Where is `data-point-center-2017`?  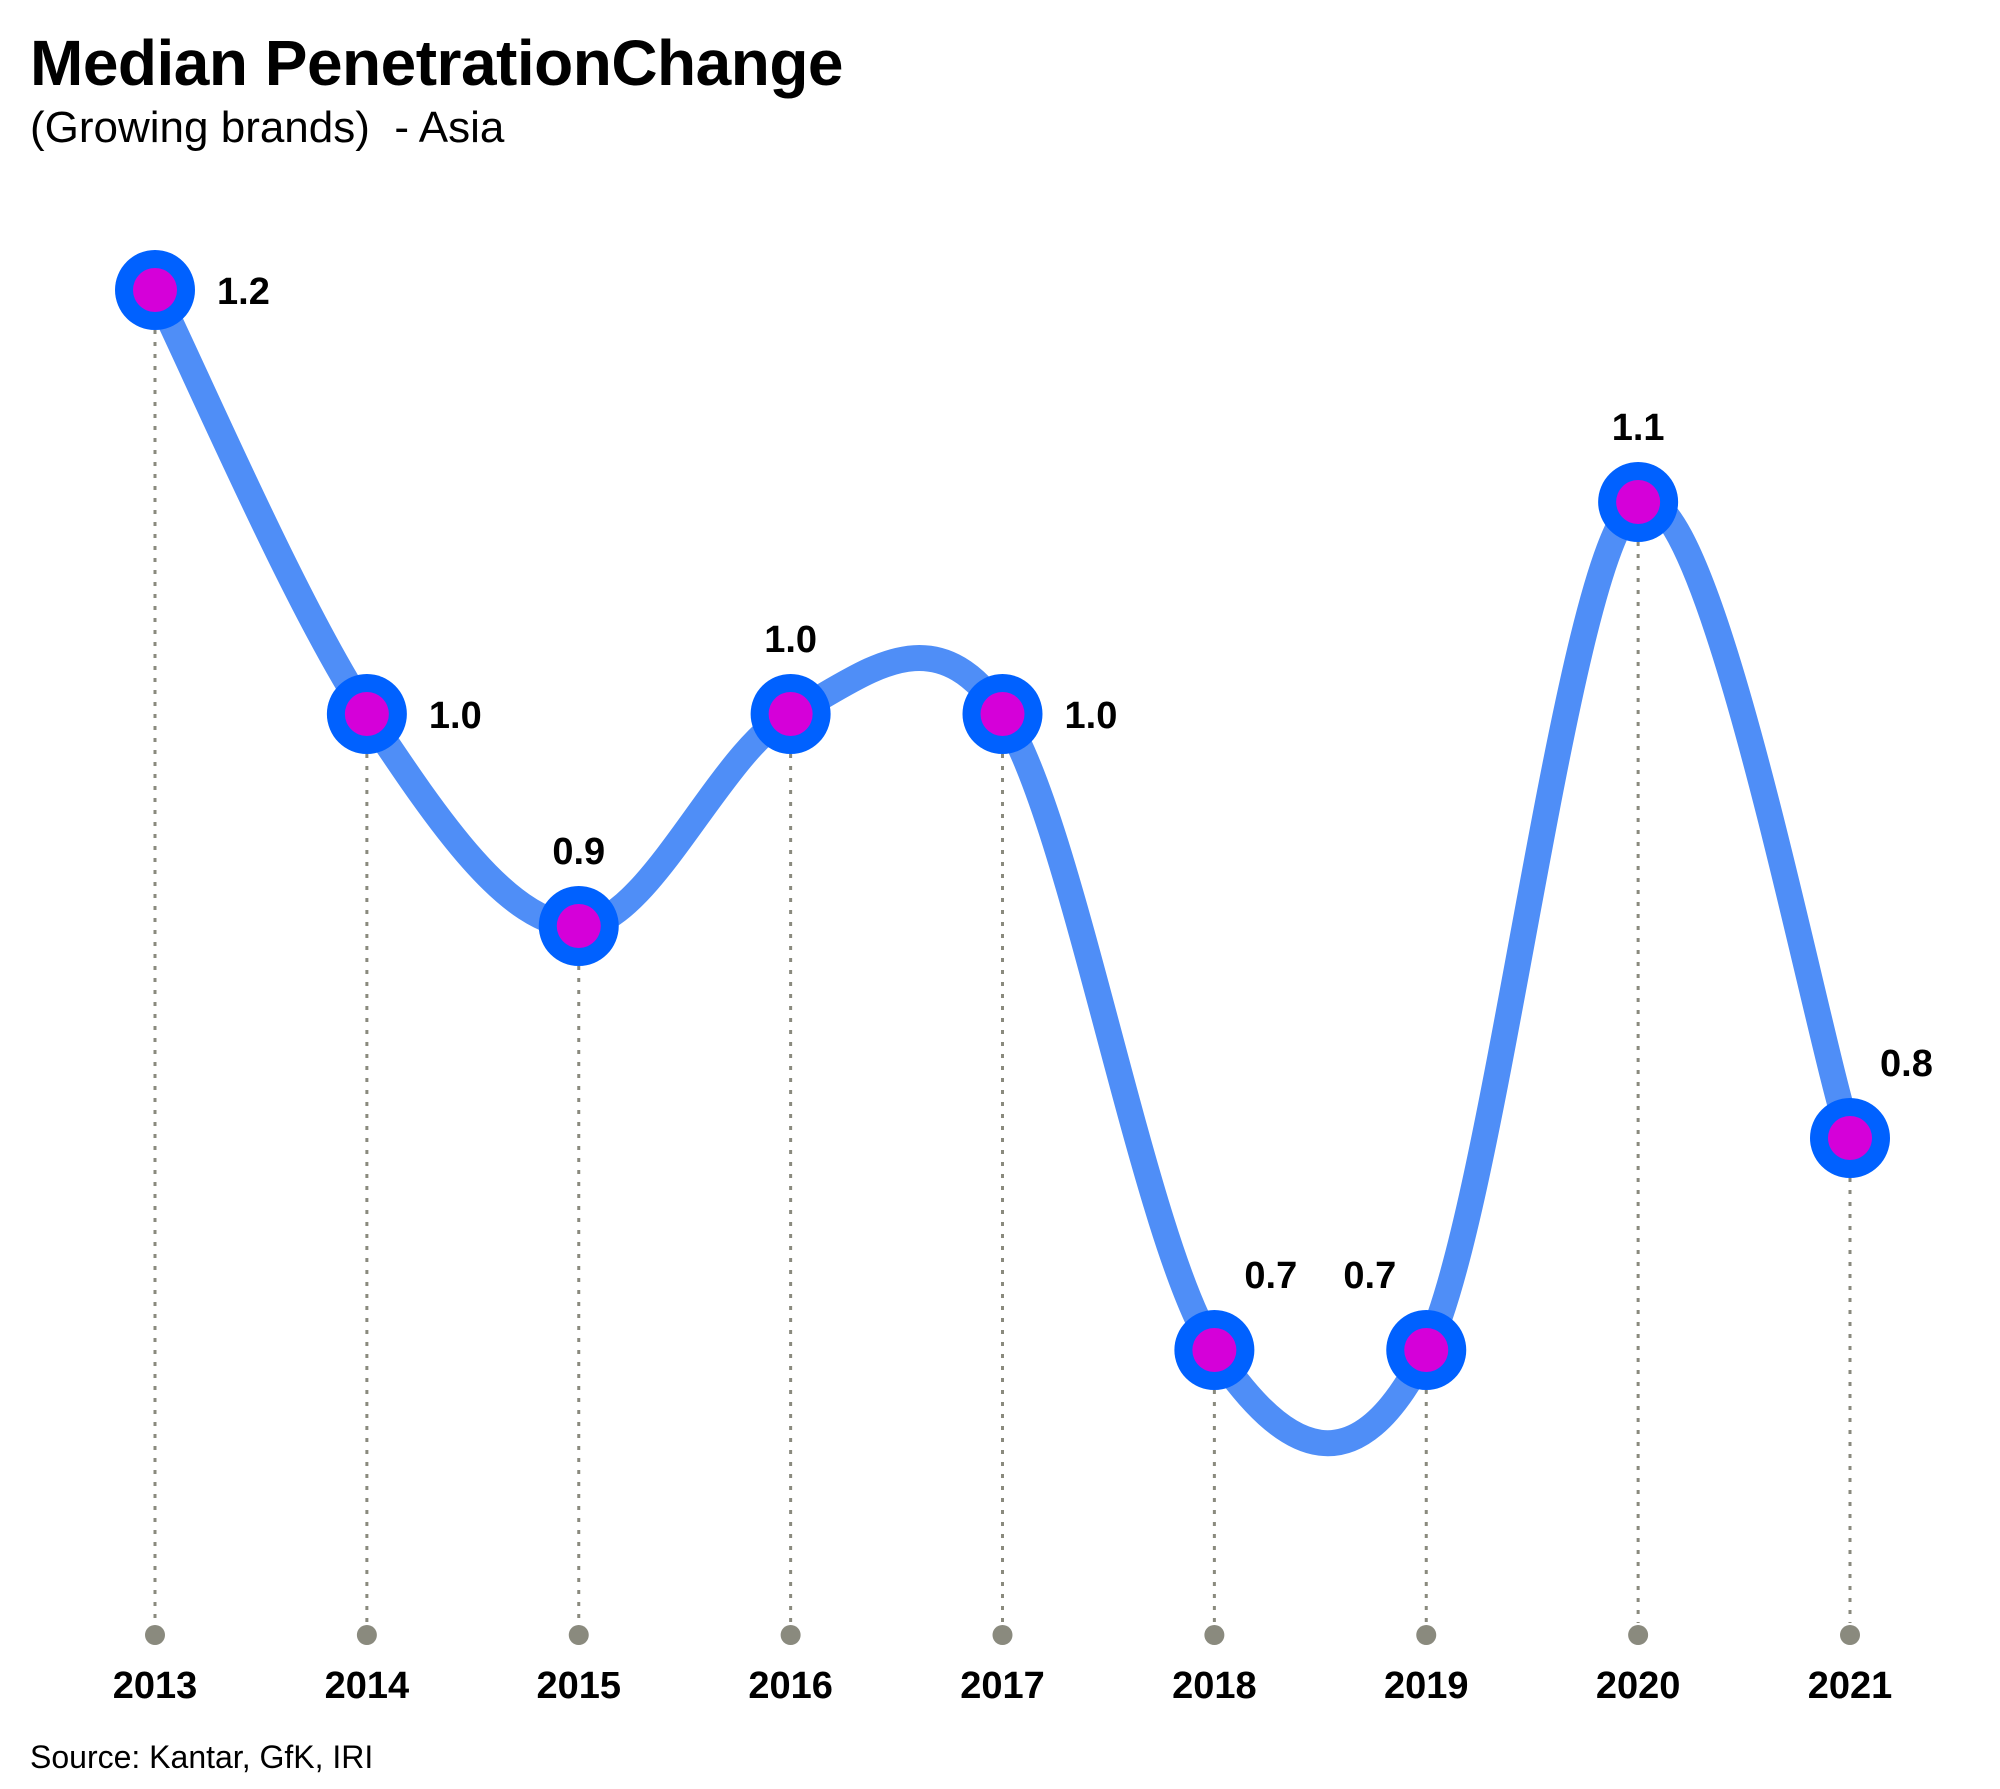
data-point-center-2017 is located at coordinates (1002, 714).